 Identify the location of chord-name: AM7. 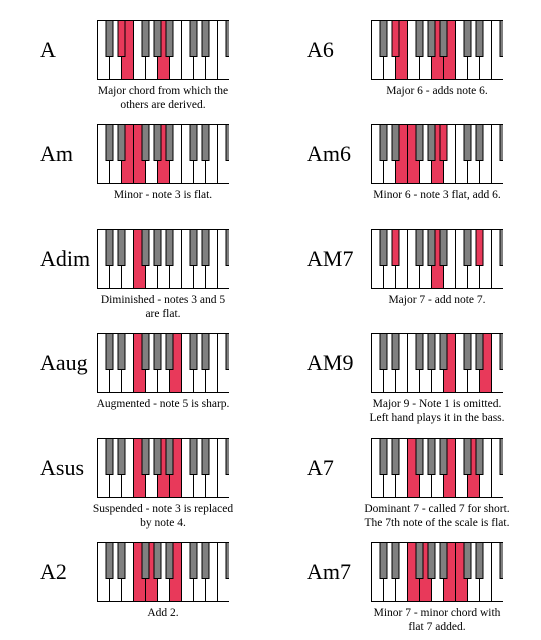
(330, 258).